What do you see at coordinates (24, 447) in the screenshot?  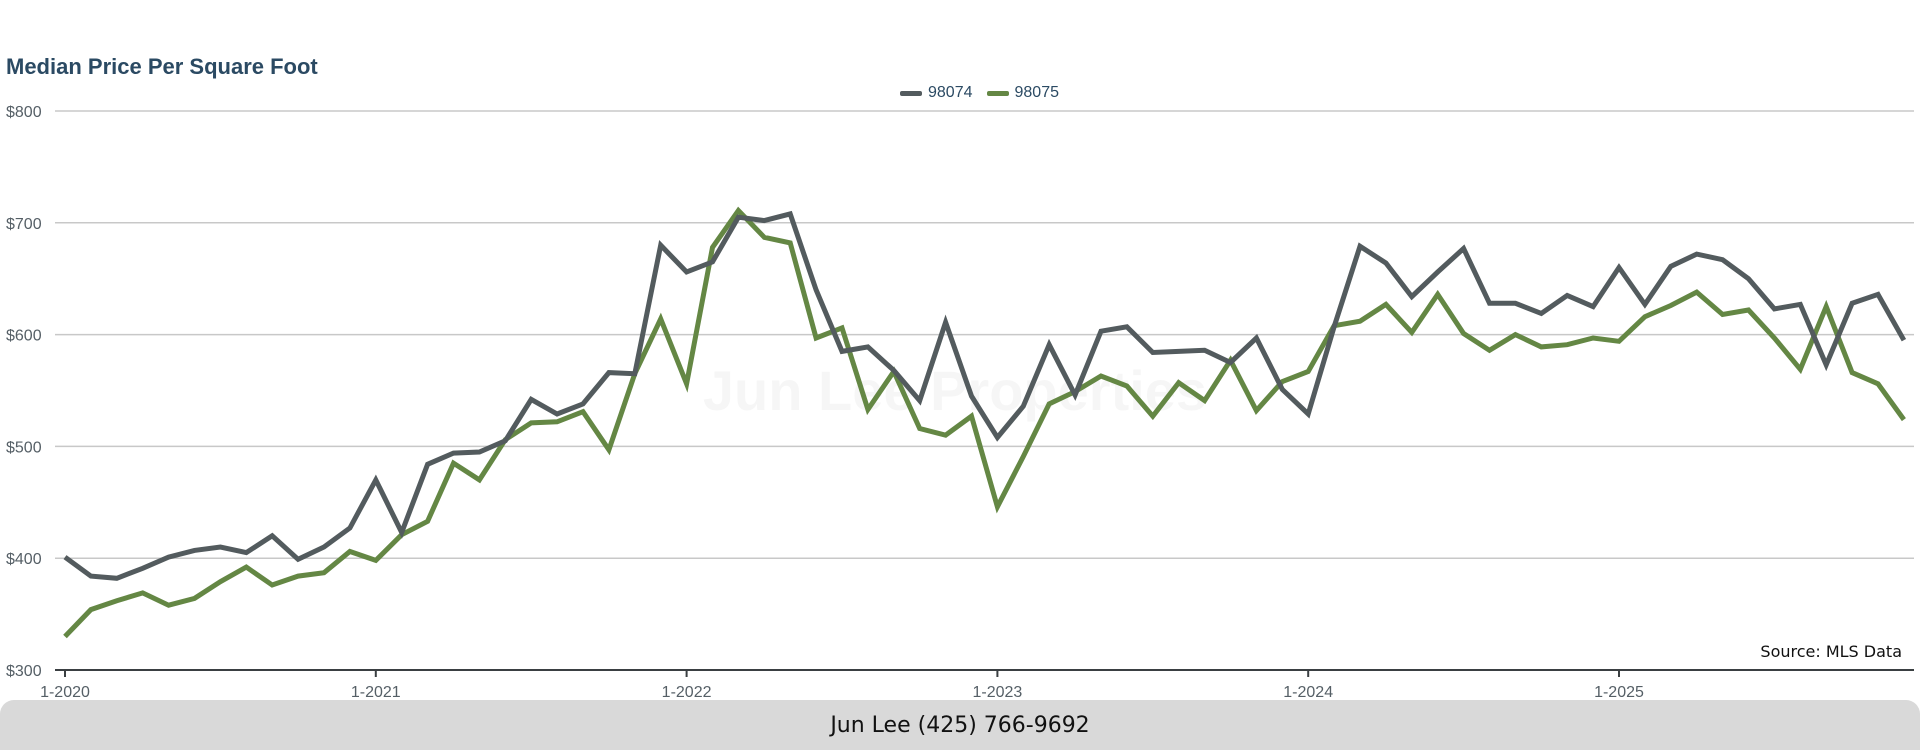 I see `y-tick-label: $500` at bounding box center [24, 447].